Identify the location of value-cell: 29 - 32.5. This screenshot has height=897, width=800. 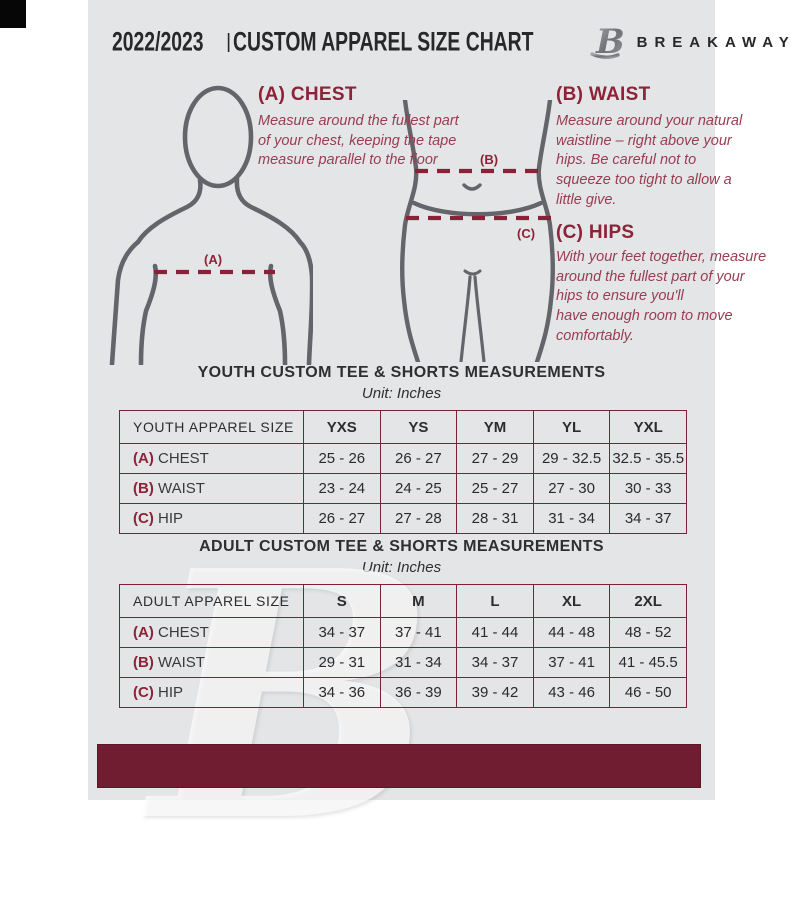
(571, 458).